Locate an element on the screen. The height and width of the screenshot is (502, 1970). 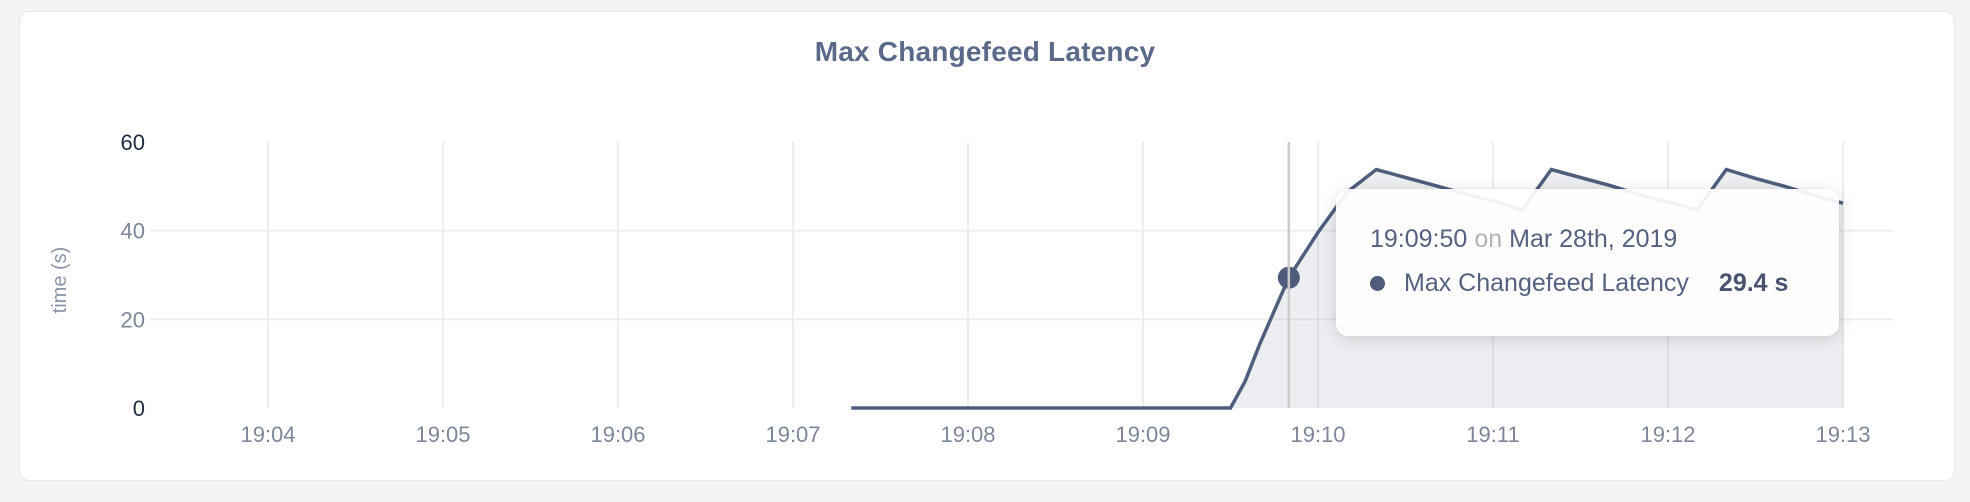
chart-title: Max Changefeed Latency is located at coordinates (985, 51).